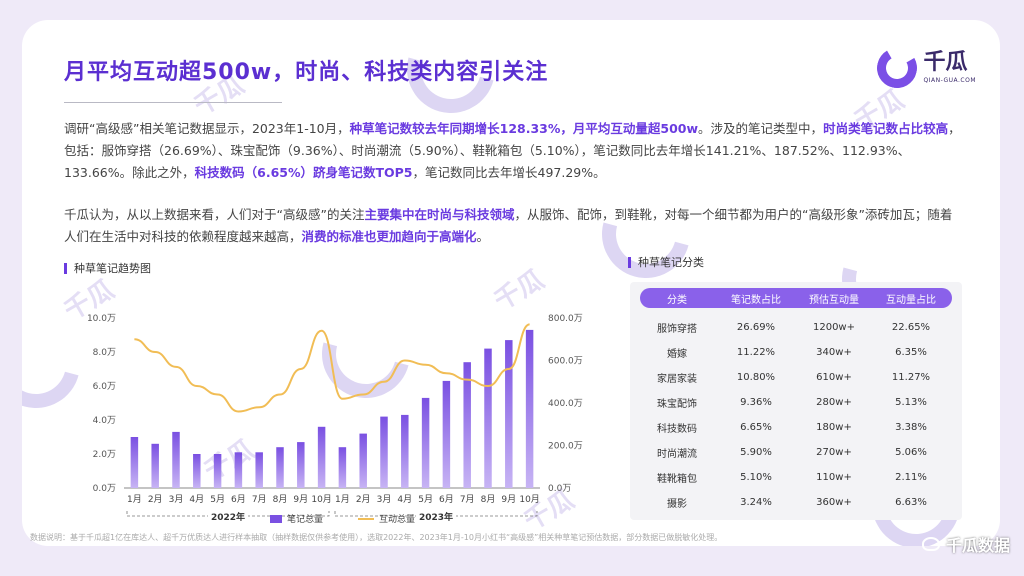 The image size is (1024, 576). Describe the element at coordinates (794, 328) in the screenshot. I see `table-row: 服饰穿搭 26.69% 1200w+ 22.65%` at that location.